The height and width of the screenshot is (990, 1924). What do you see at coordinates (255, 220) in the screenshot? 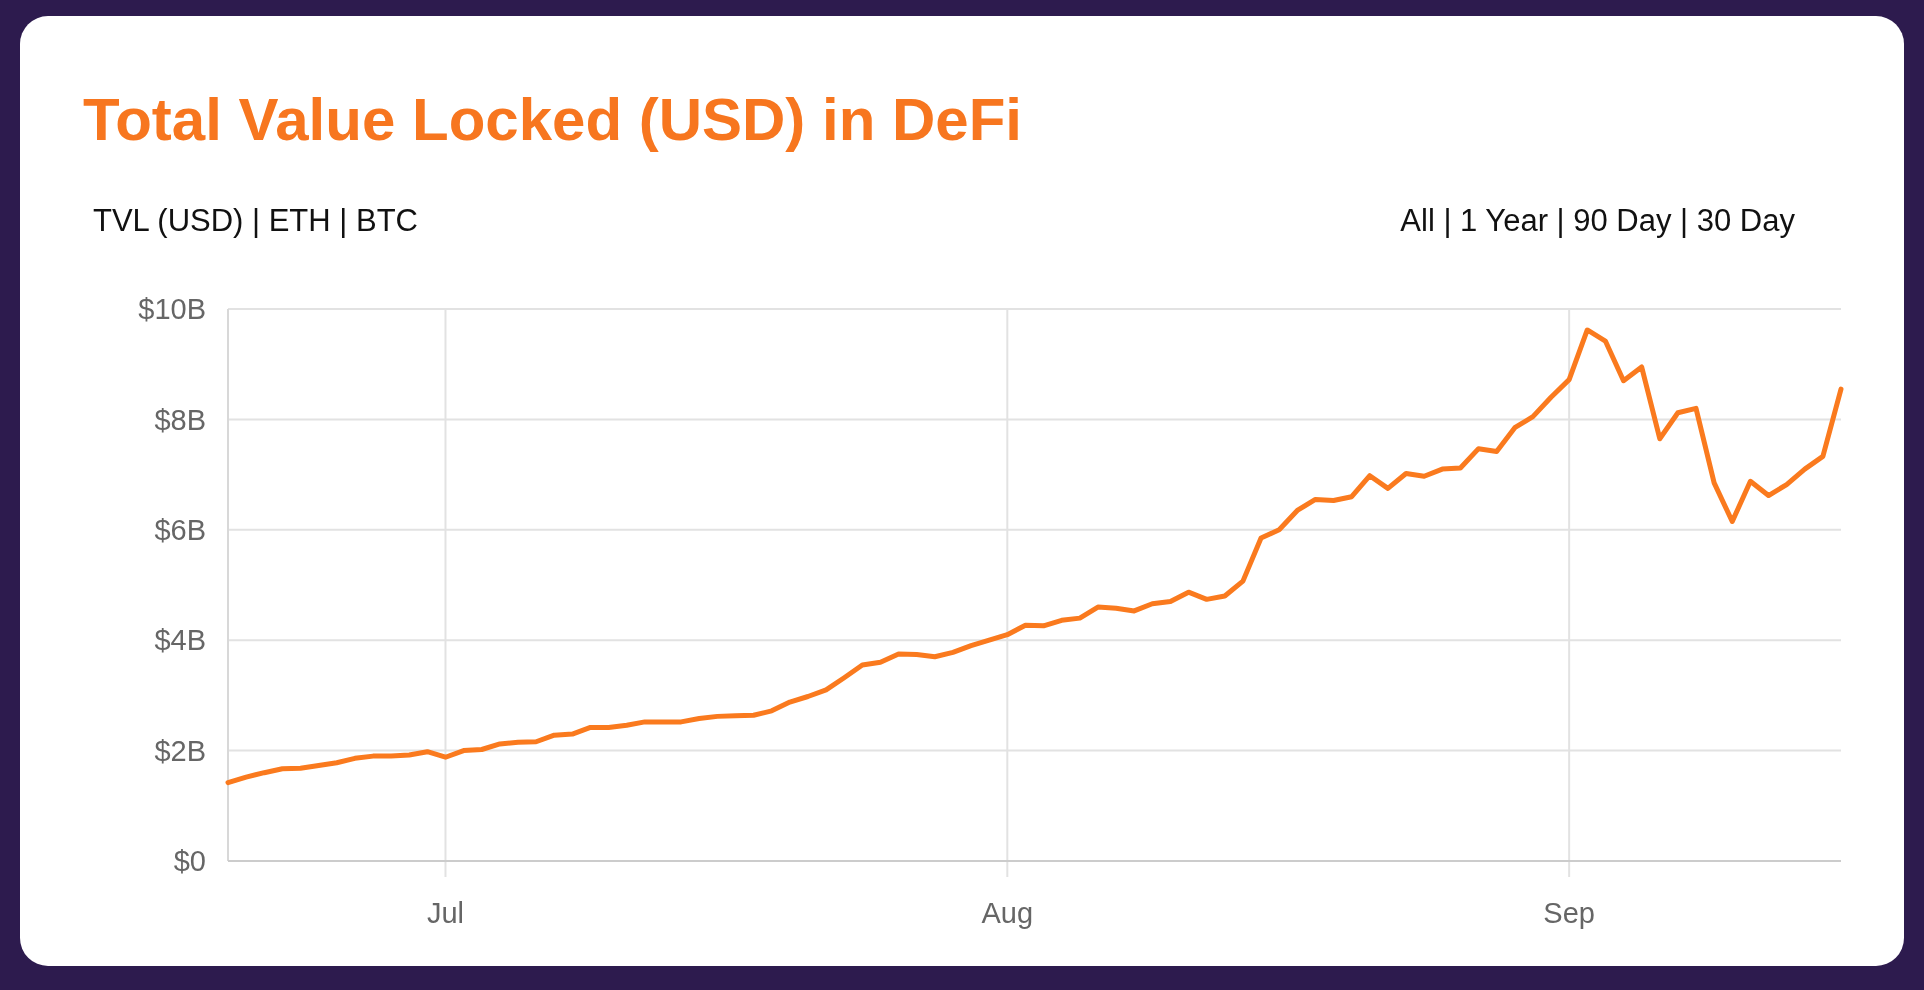
I see `text: TVL (USD) | ETH | BTC` at bounding box center [255, 220].